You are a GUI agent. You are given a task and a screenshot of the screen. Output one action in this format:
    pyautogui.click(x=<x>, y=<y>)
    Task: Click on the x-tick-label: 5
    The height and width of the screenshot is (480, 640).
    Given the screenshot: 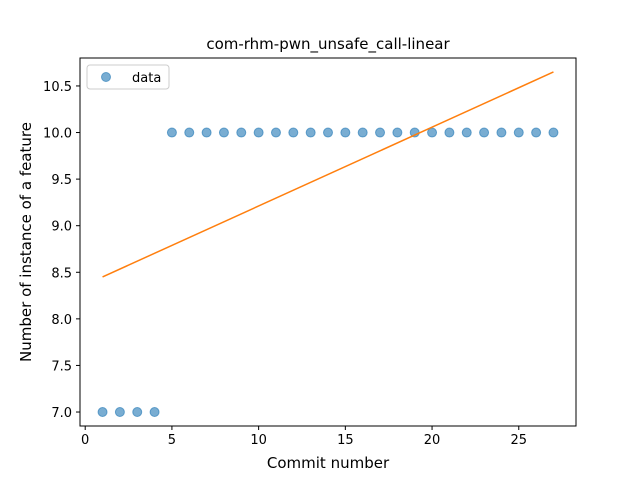 What is the action you would take?
    pyautogui.click(x=172, y=440)
    